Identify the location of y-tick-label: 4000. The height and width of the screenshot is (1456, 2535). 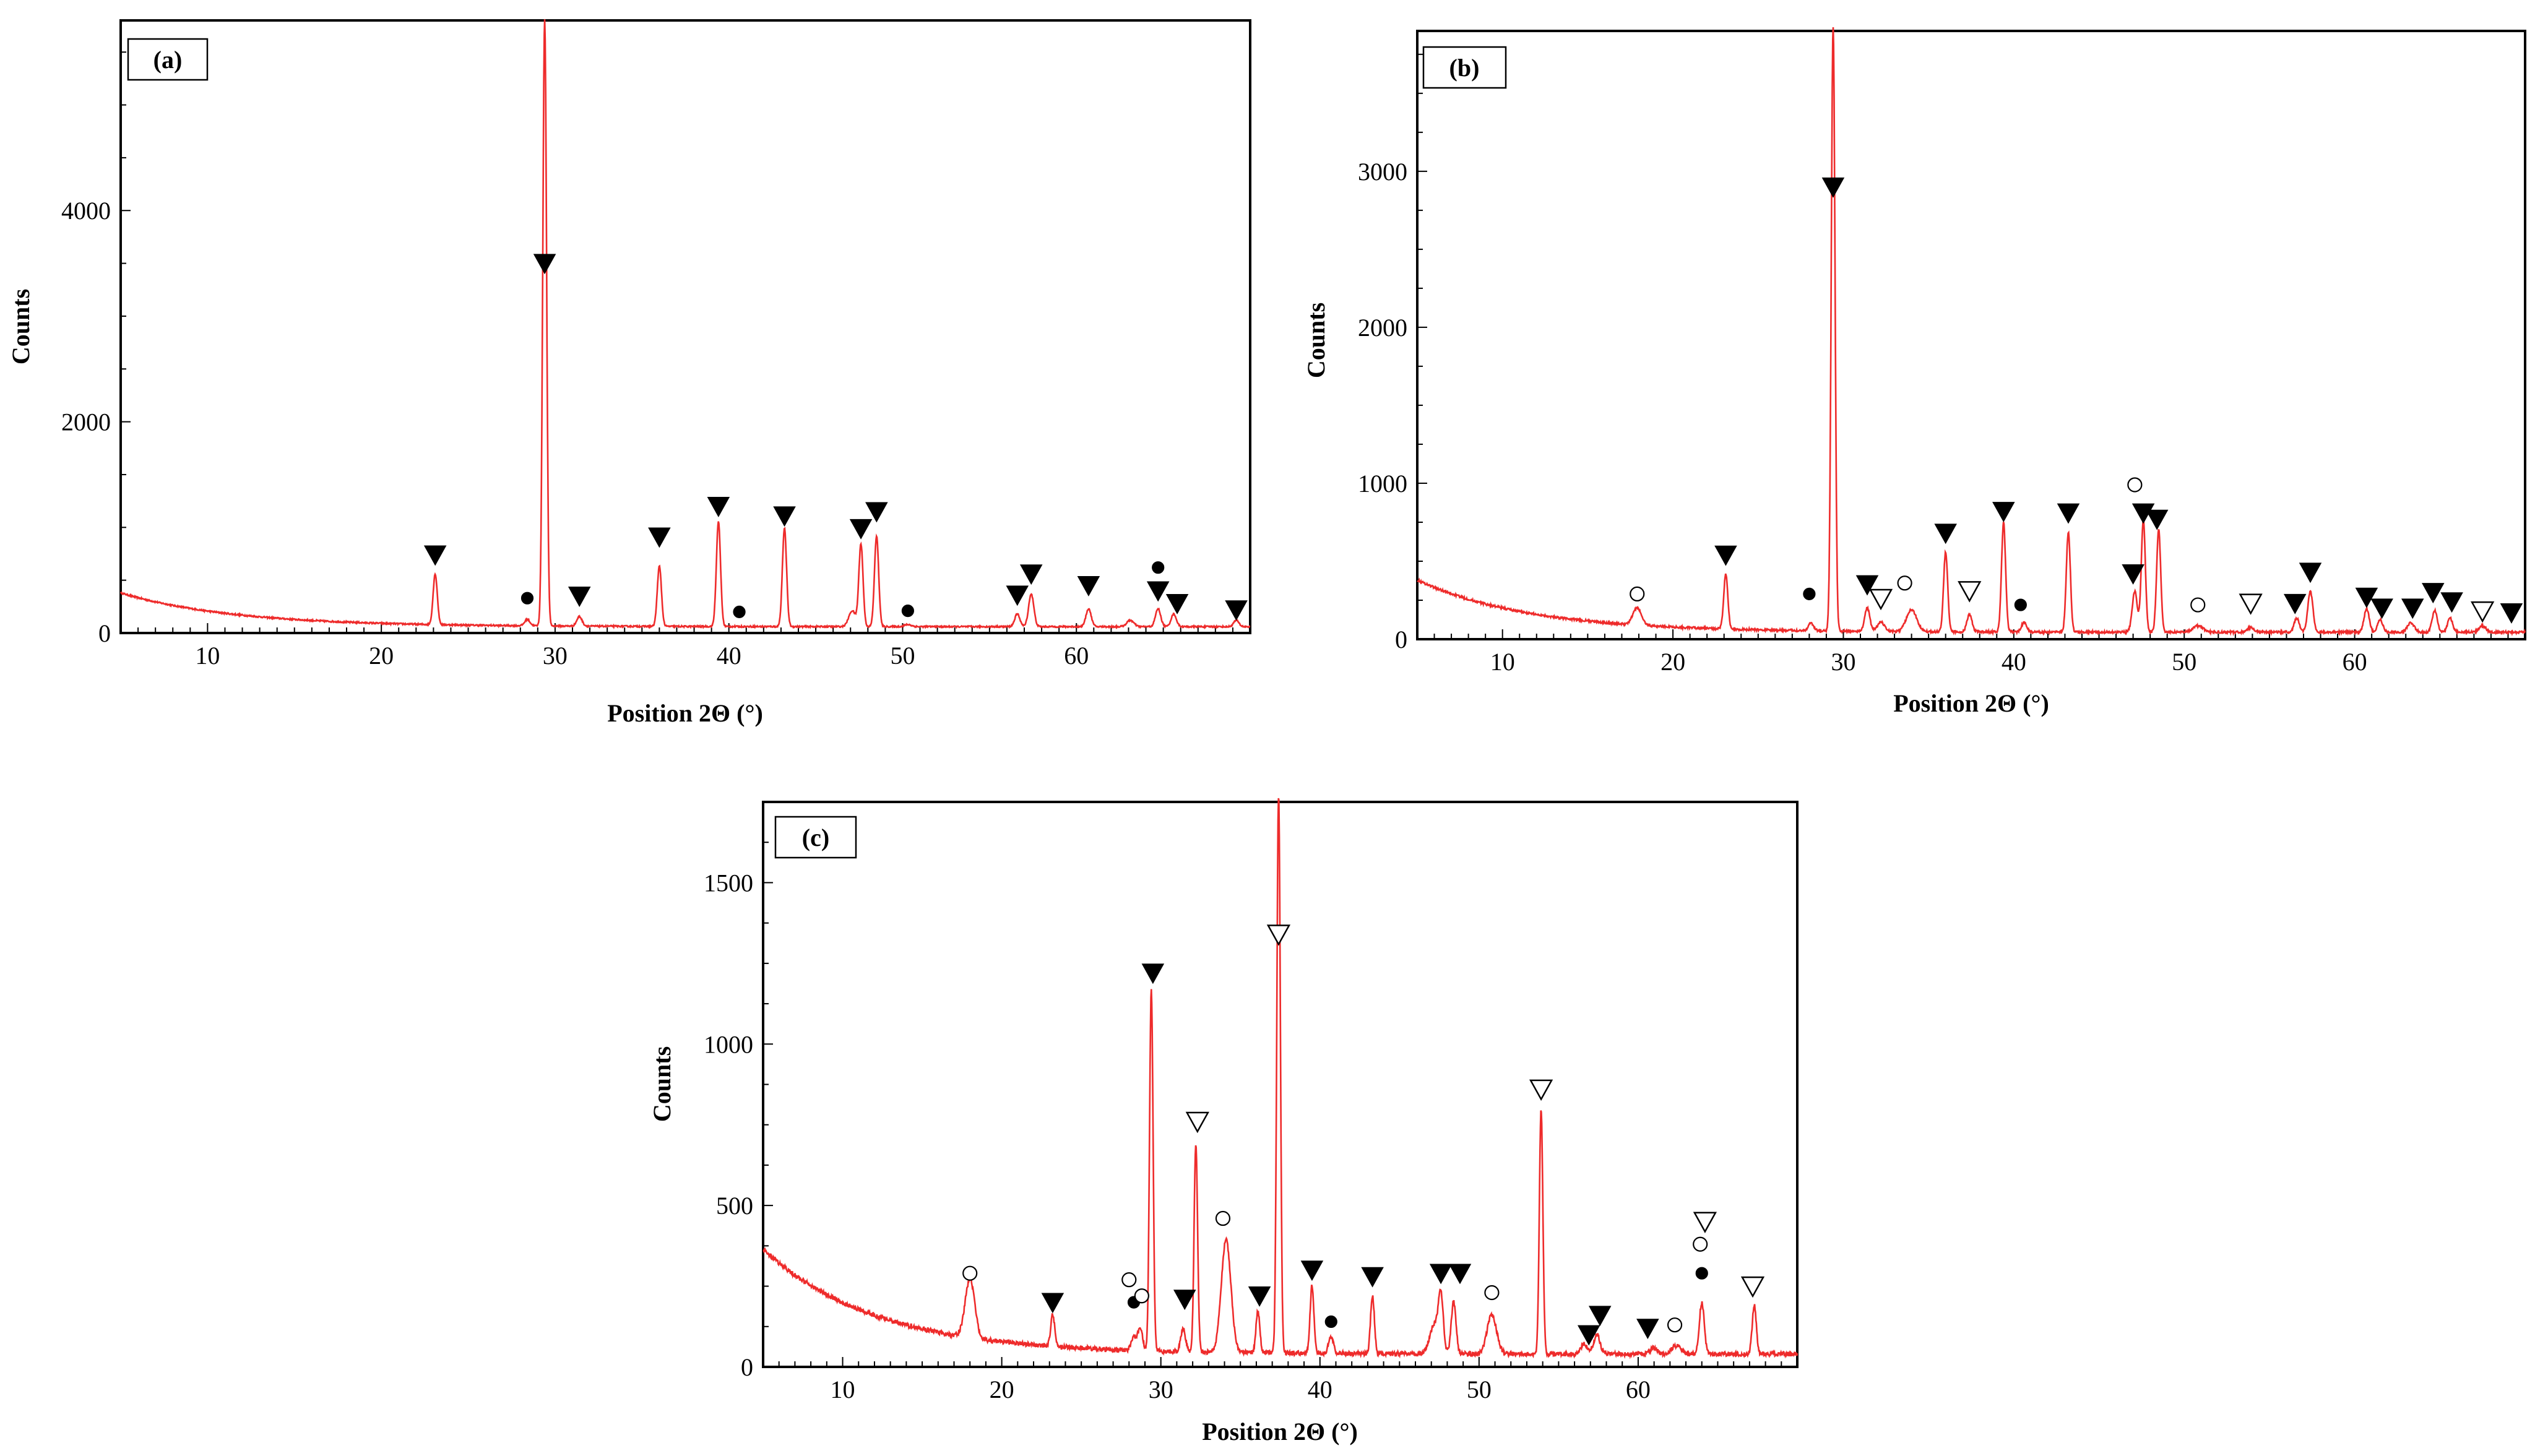
(86, 211).